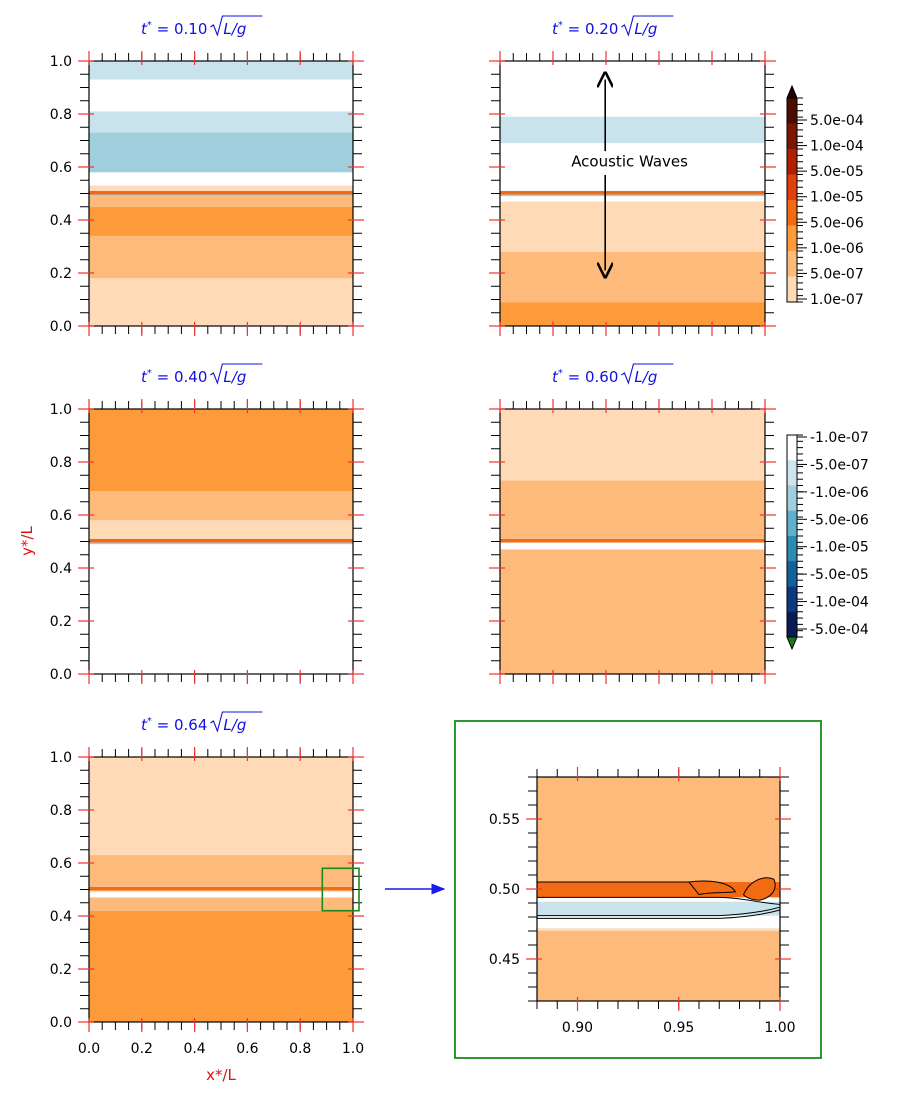 This screenshot has height=1098, width=908. Describe the element at coordinates (89, 1049) in the screenshot. I see `x-tick-label: 0.0` at that location.